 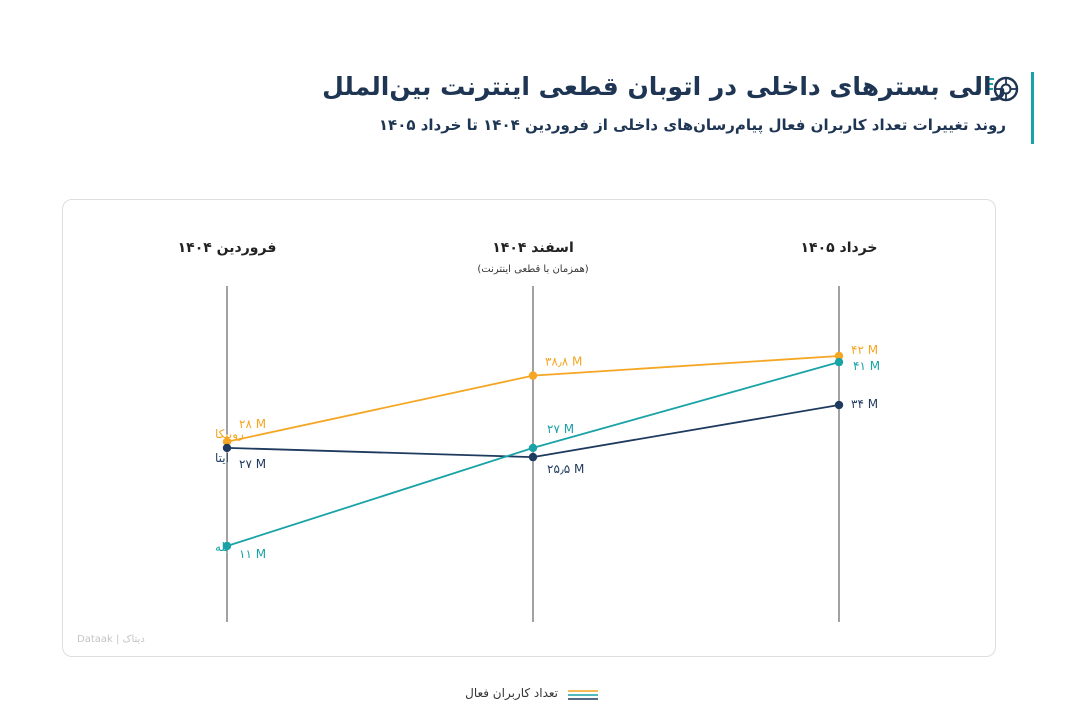 I want to click on data-label-bale-1: ۲۷ M, so click(x=560, y=429).